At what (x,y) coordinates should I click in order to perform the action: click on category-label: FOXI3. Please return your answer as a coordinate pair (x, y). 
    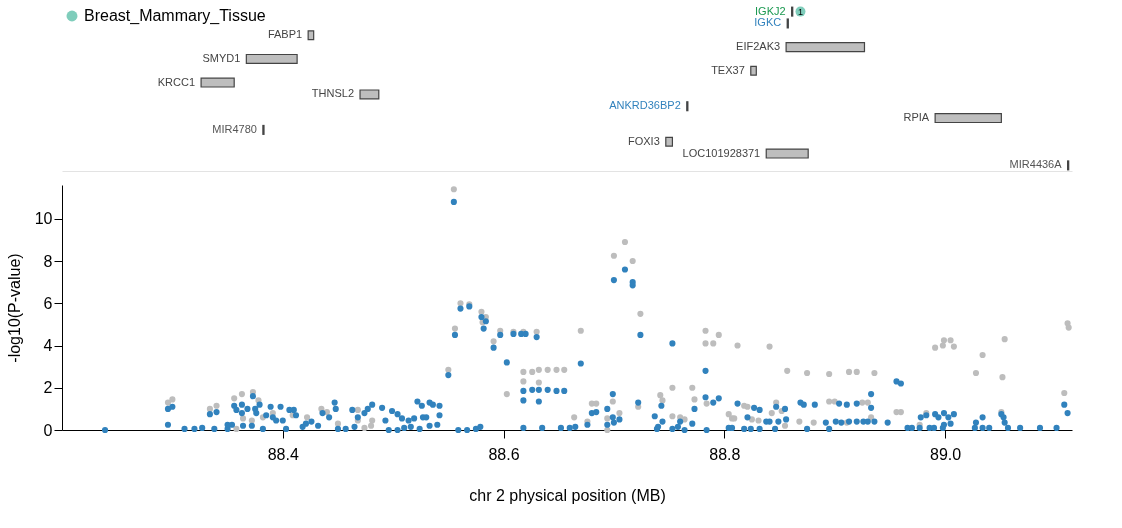
    Looking at the image, I should click on (644, 140).